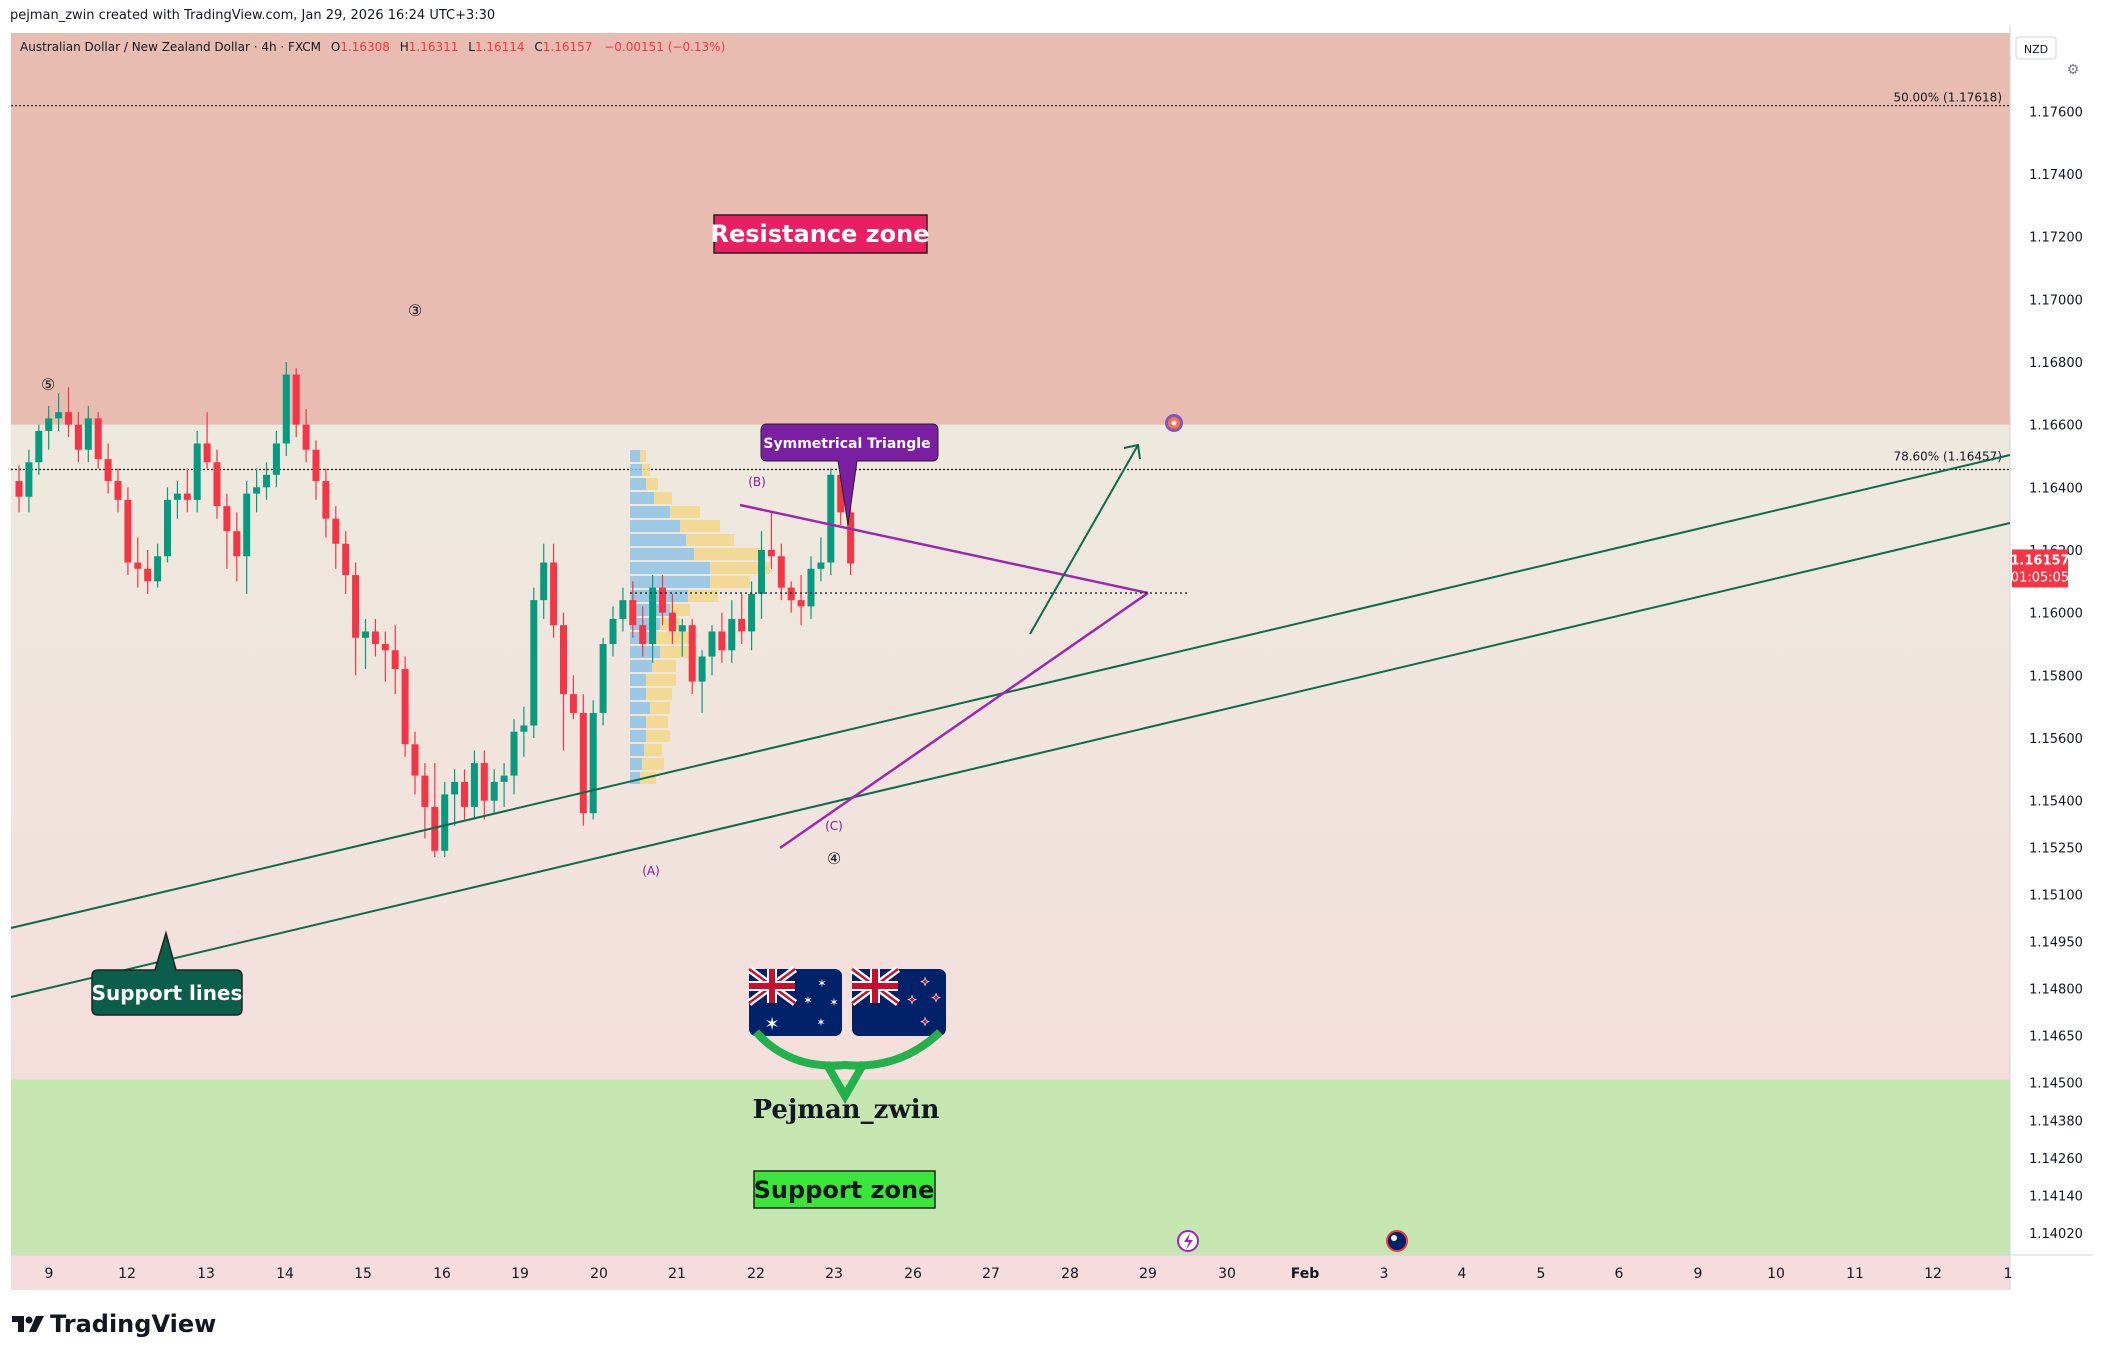  I want to click on support-zone-label: Support zone, so click(844, 1189).